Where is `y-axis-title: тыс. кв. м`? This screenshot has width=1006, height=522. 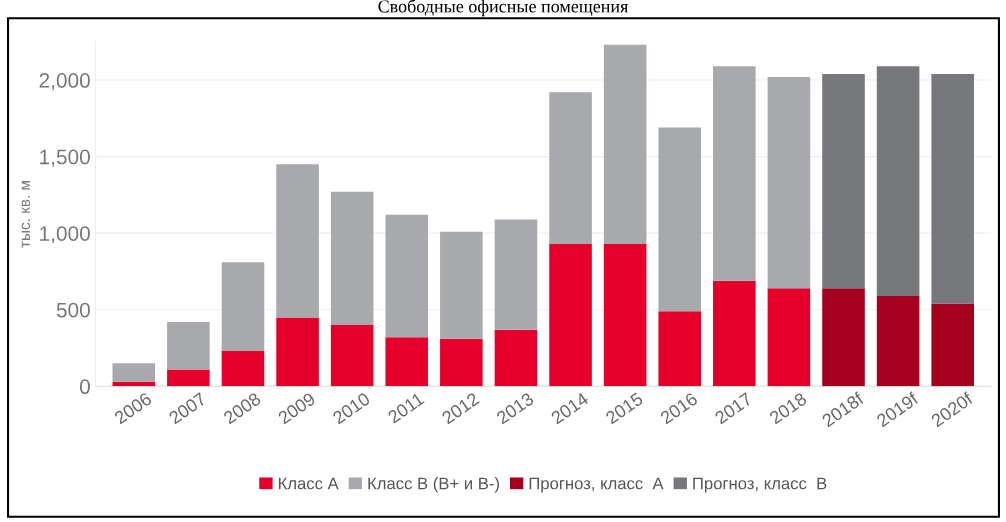
y-axis-title: тыс. кв. м is located at coordinates (25, 214).